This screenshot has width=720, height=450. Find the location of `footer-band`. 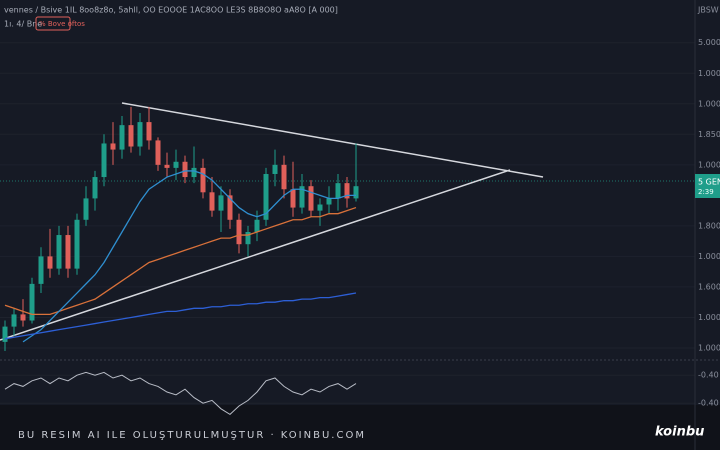

footer-band is located at coordinates (360, 427).